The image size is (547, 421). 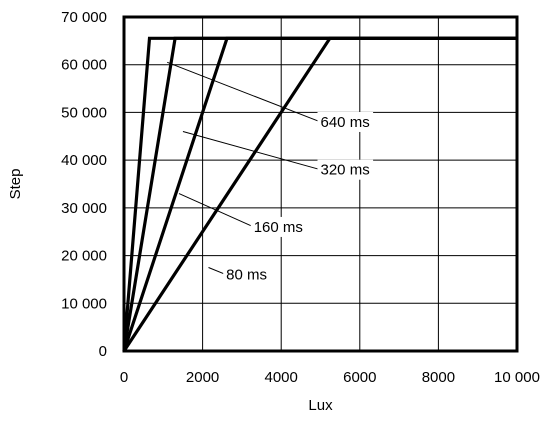 What do you see at coordinates (438, 377) in the screenshot?
I see `x-tick-label: 8000` at bounding box center [438, 377].